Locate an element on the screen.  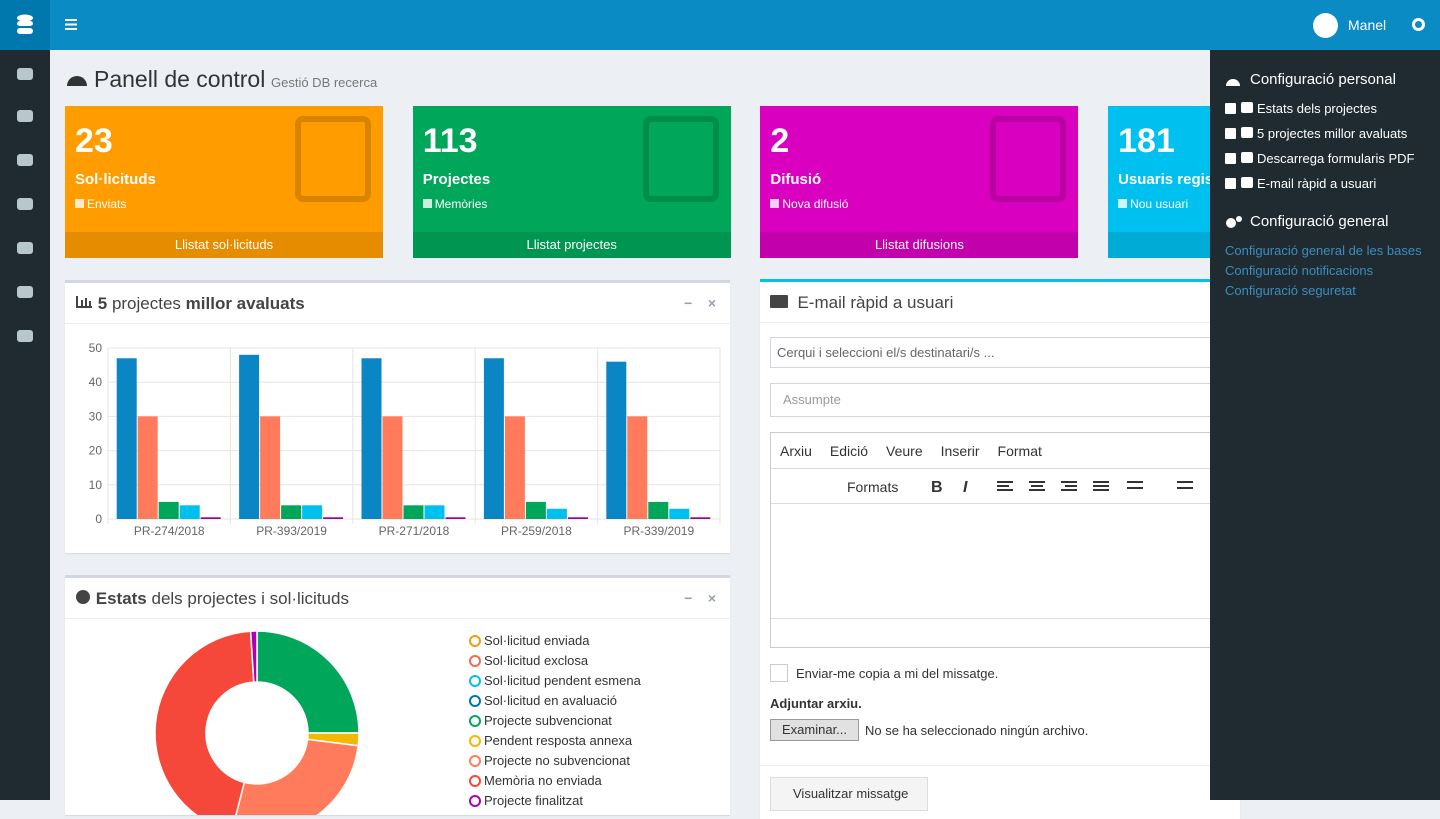
avatar is located at coordinates (1325, 25).